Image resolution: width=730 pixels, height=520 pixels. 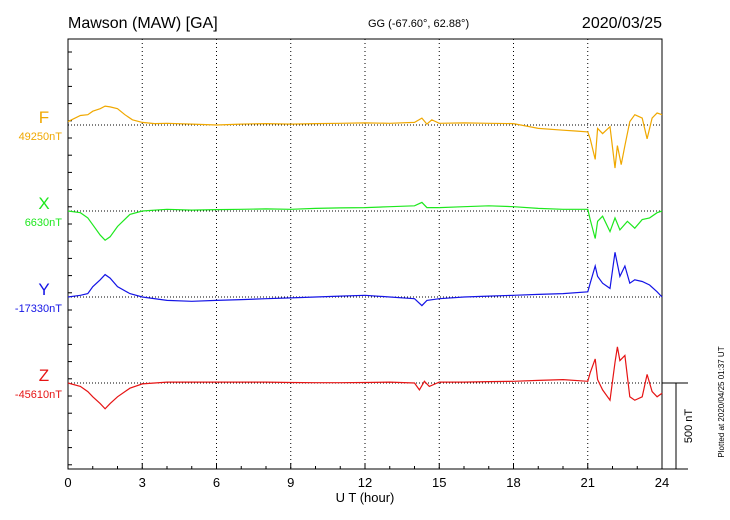 I want to click on x-tick-label: 3, so click(x=142, y=482).